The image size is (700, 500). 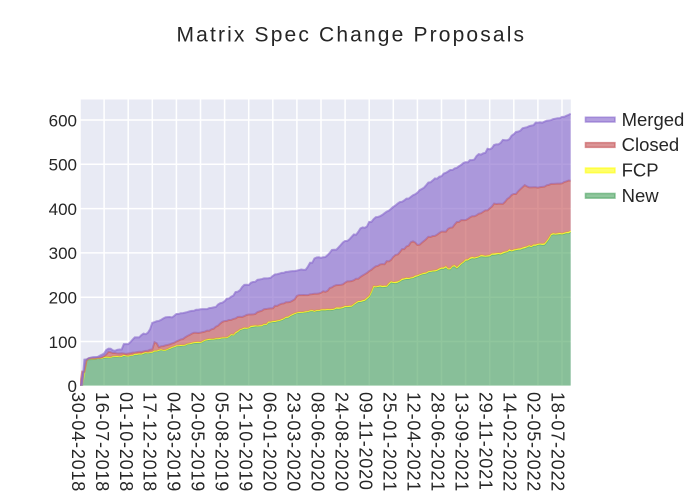 I want to click on svg-text: 13-09-2021, so click(x=461, y=442).